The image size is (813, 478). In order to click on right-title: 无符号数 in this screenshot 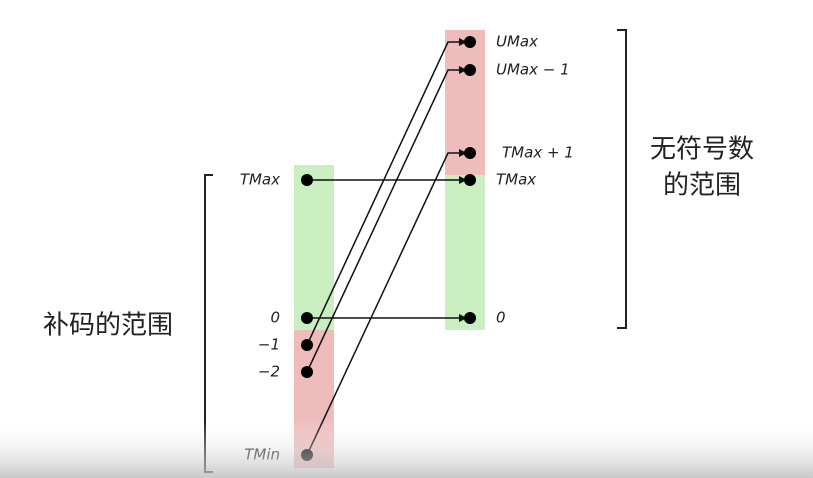, I will do `click(702, 150)`.